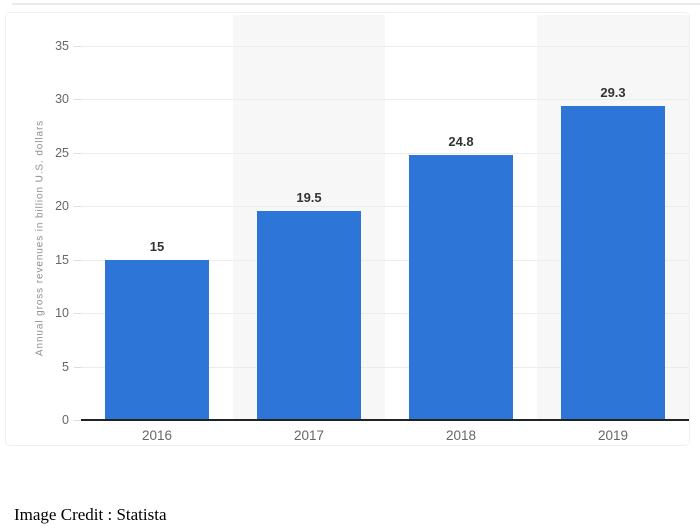  Describe the element at coordinates (157, 246) in the screenshot. I see `bar-value-label: 15` at that location.